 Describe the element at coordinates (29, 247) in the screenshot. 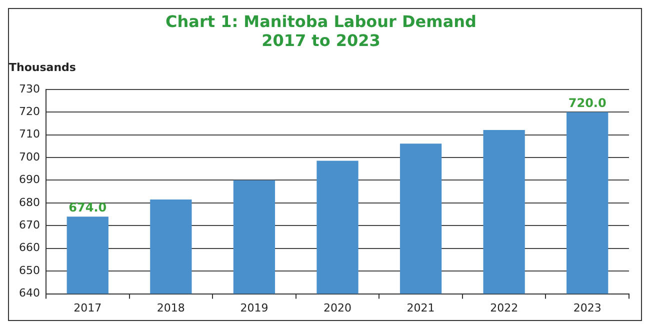

I see `y-tick-label: 660` at that location.